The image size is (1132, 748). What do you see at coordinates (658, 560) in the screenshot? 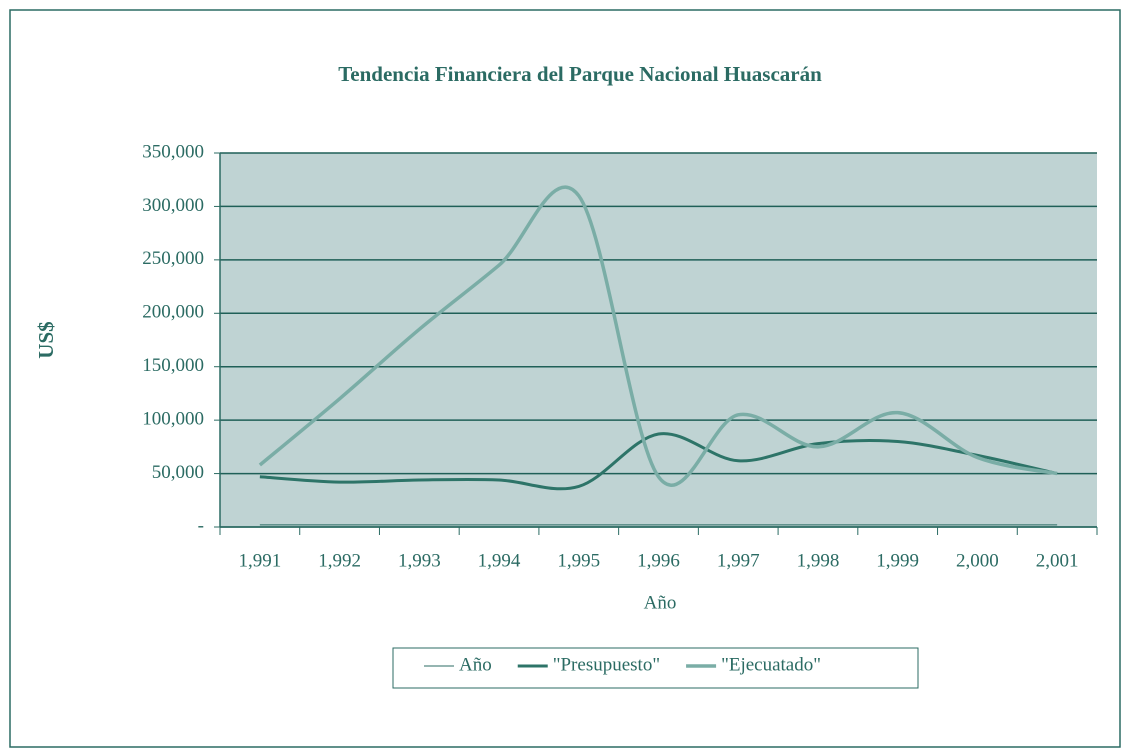
I see `x-tick-label: 1,996` at bounding box center [658, 560].